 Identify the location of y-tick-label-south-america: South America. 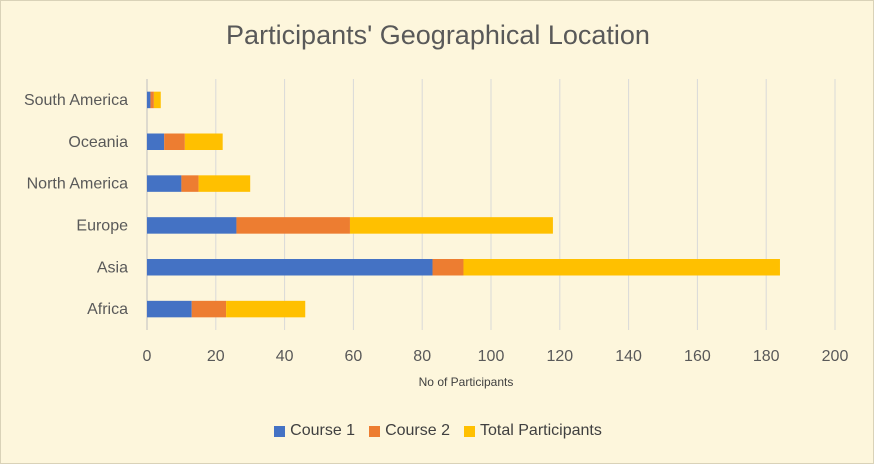
(76, 100).